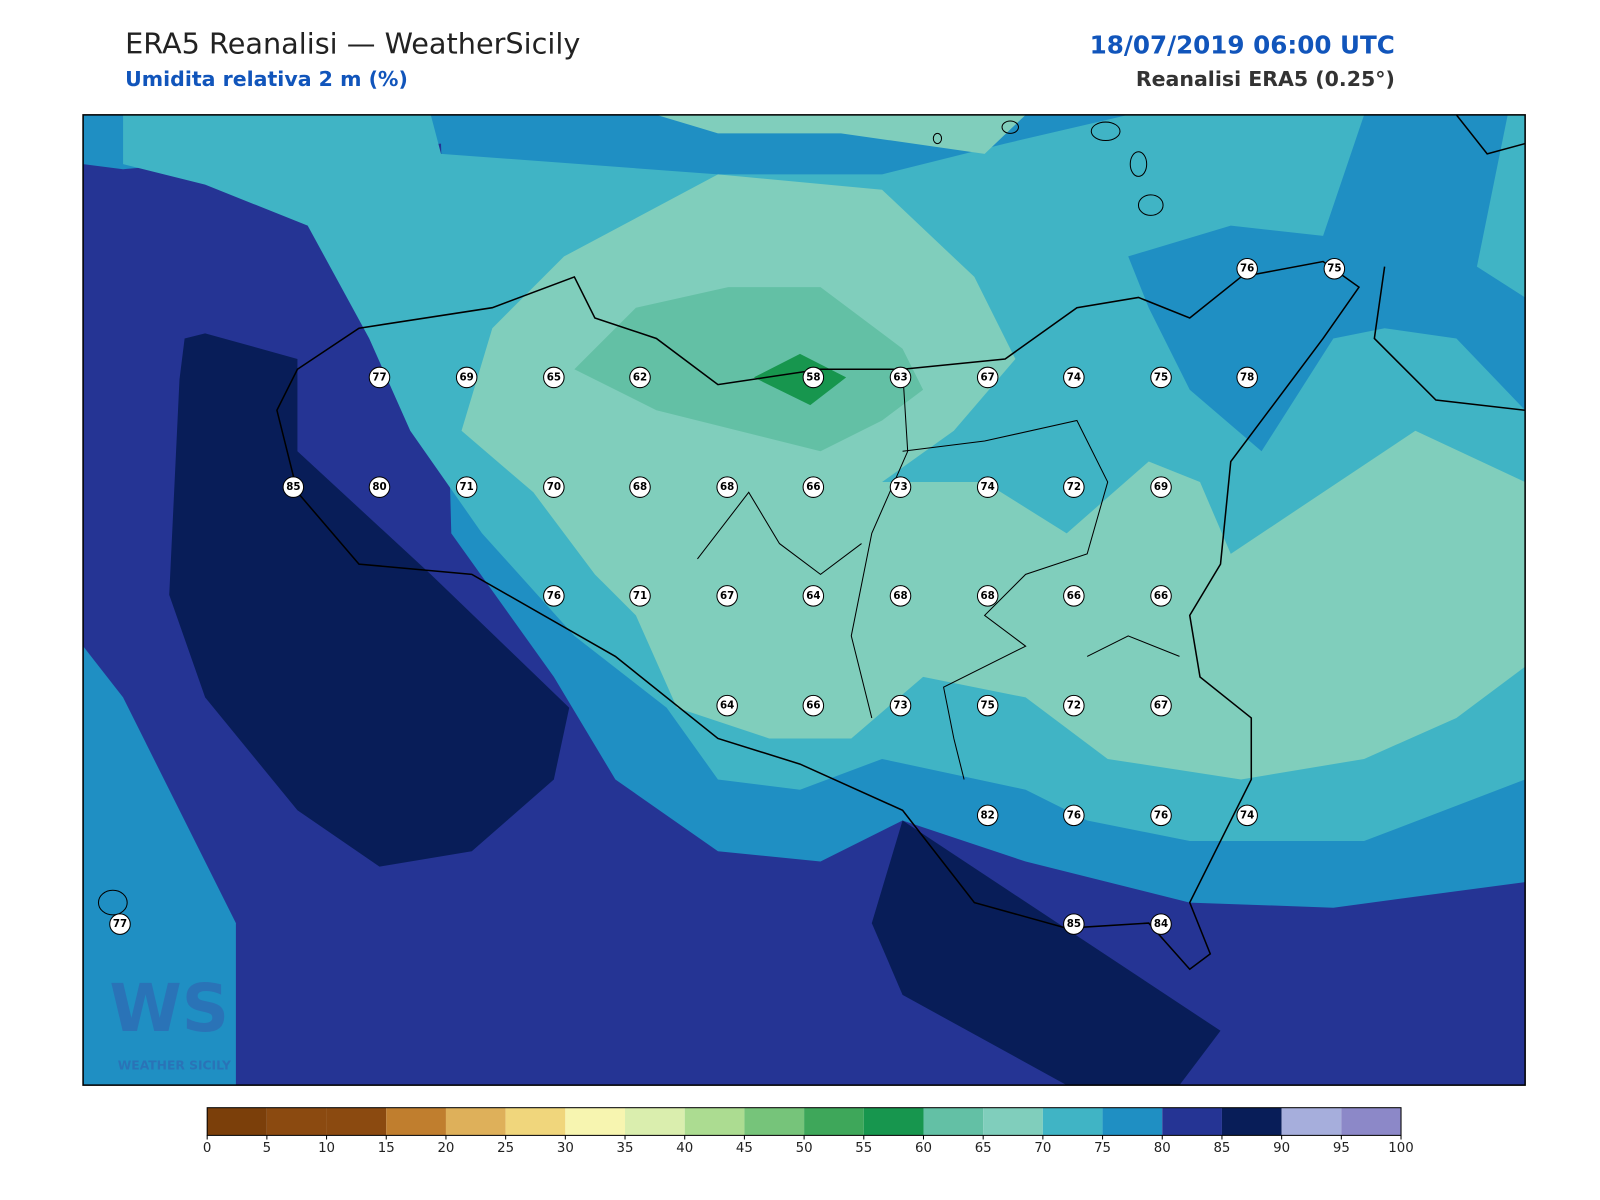 This screenshot has height=1200, width=1600. I want to click on logo-text: WEATHER SICILY, so click(175, 1066).